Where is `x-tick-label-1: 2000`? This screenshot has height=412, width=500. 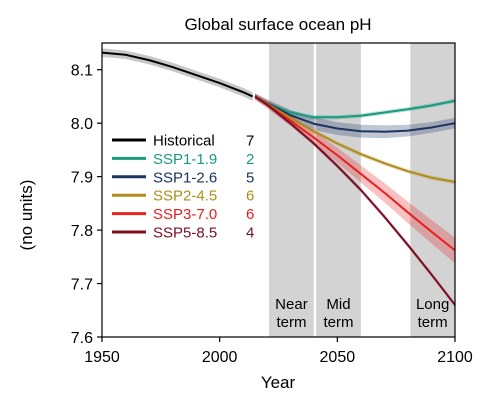
x-tick-label-1: 2000 is located at coordinates (220, 357).